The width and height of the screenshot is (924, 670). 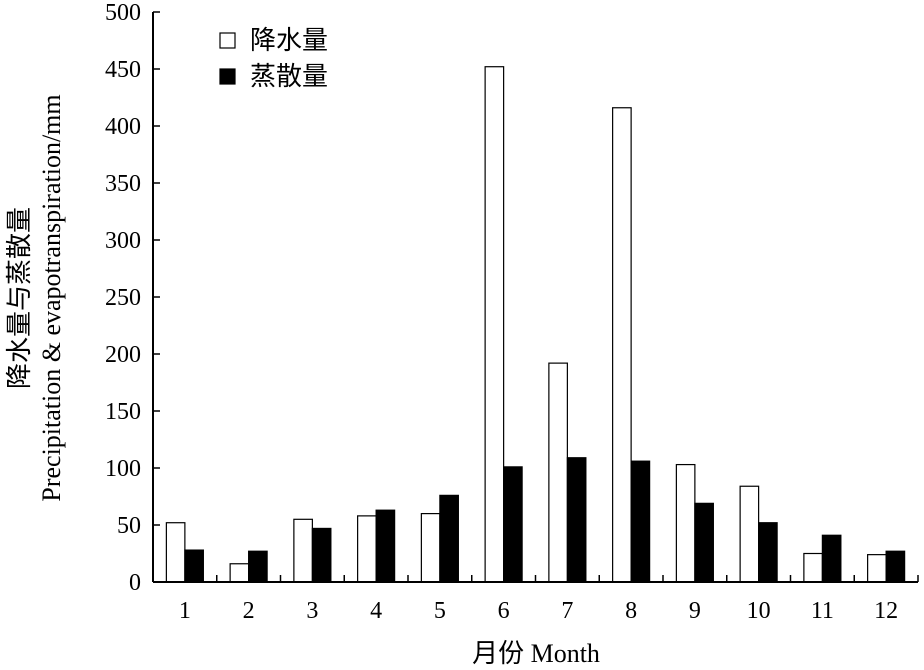 What do you see at coordinates (567, 611) in the screenshot?
I see `x-tick-label-7: 7` at bounding box center [567, 611].